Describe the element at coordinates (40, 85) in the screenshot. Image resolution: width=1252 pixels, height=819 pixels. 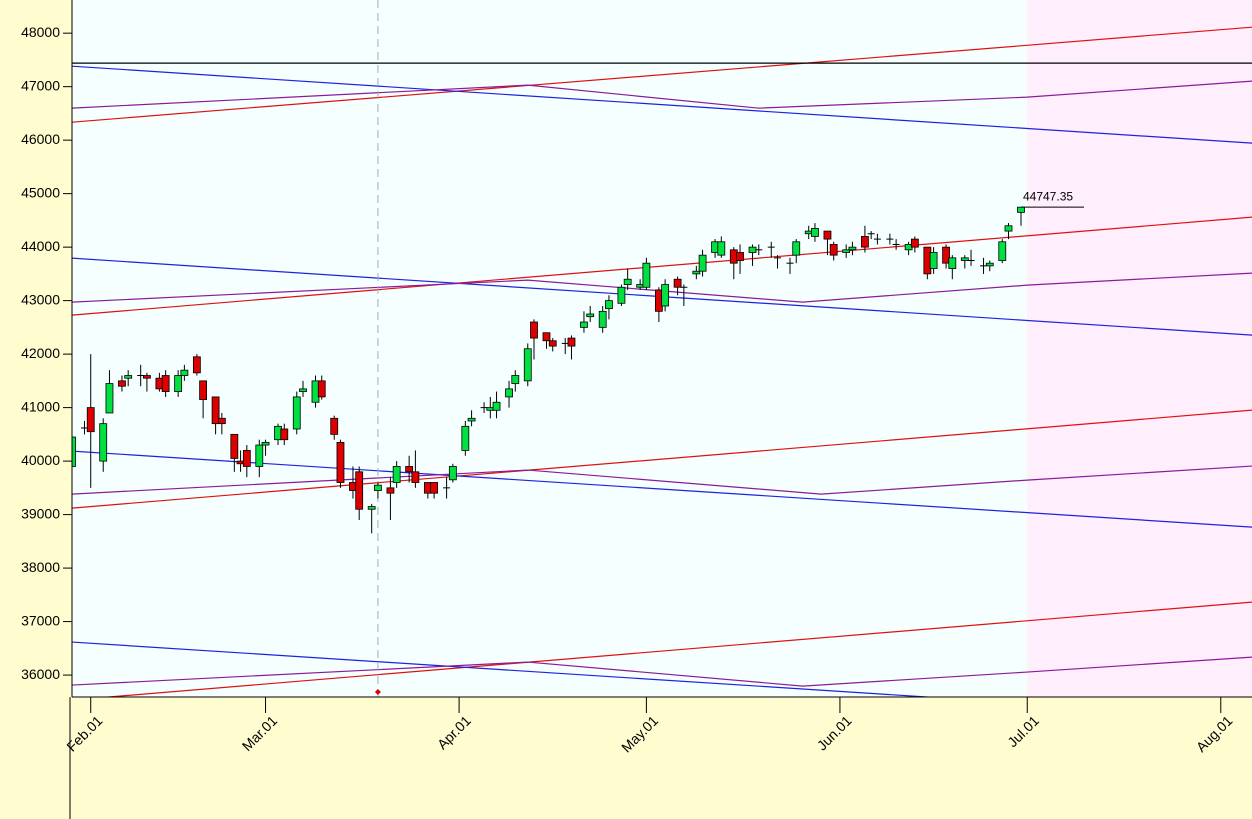
I see `y-tick-label: 47000` at that location.